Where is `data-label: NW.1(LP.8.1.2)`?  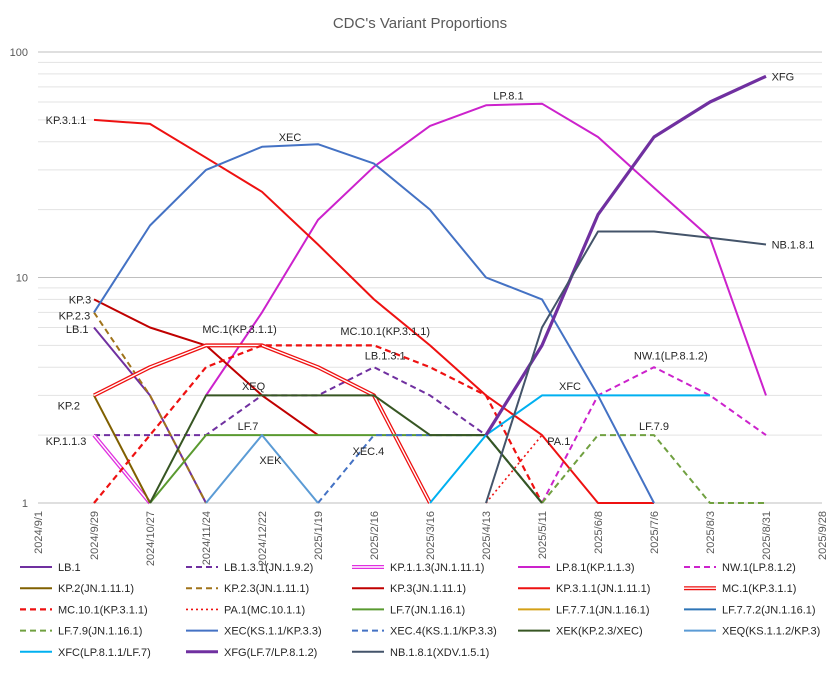 data-label: NW.1(LP.8.1.2) is located at coordinates (671, 357).